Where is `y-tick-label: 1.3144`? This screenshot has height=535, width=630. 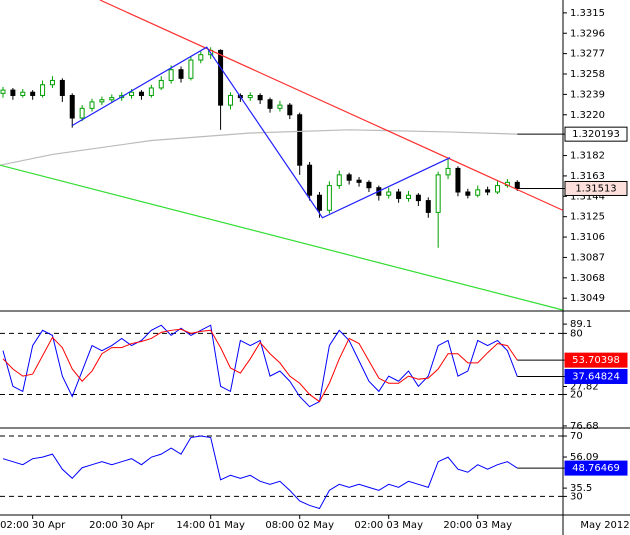
y-tick-label: 1.3144 is located at coordinates (587, 196).